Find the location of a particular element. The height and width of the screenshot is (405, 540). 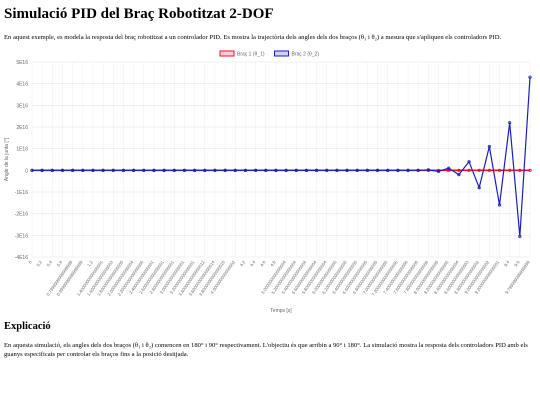

x-tick-label: 0.4 is located at coordinates (50, 263).